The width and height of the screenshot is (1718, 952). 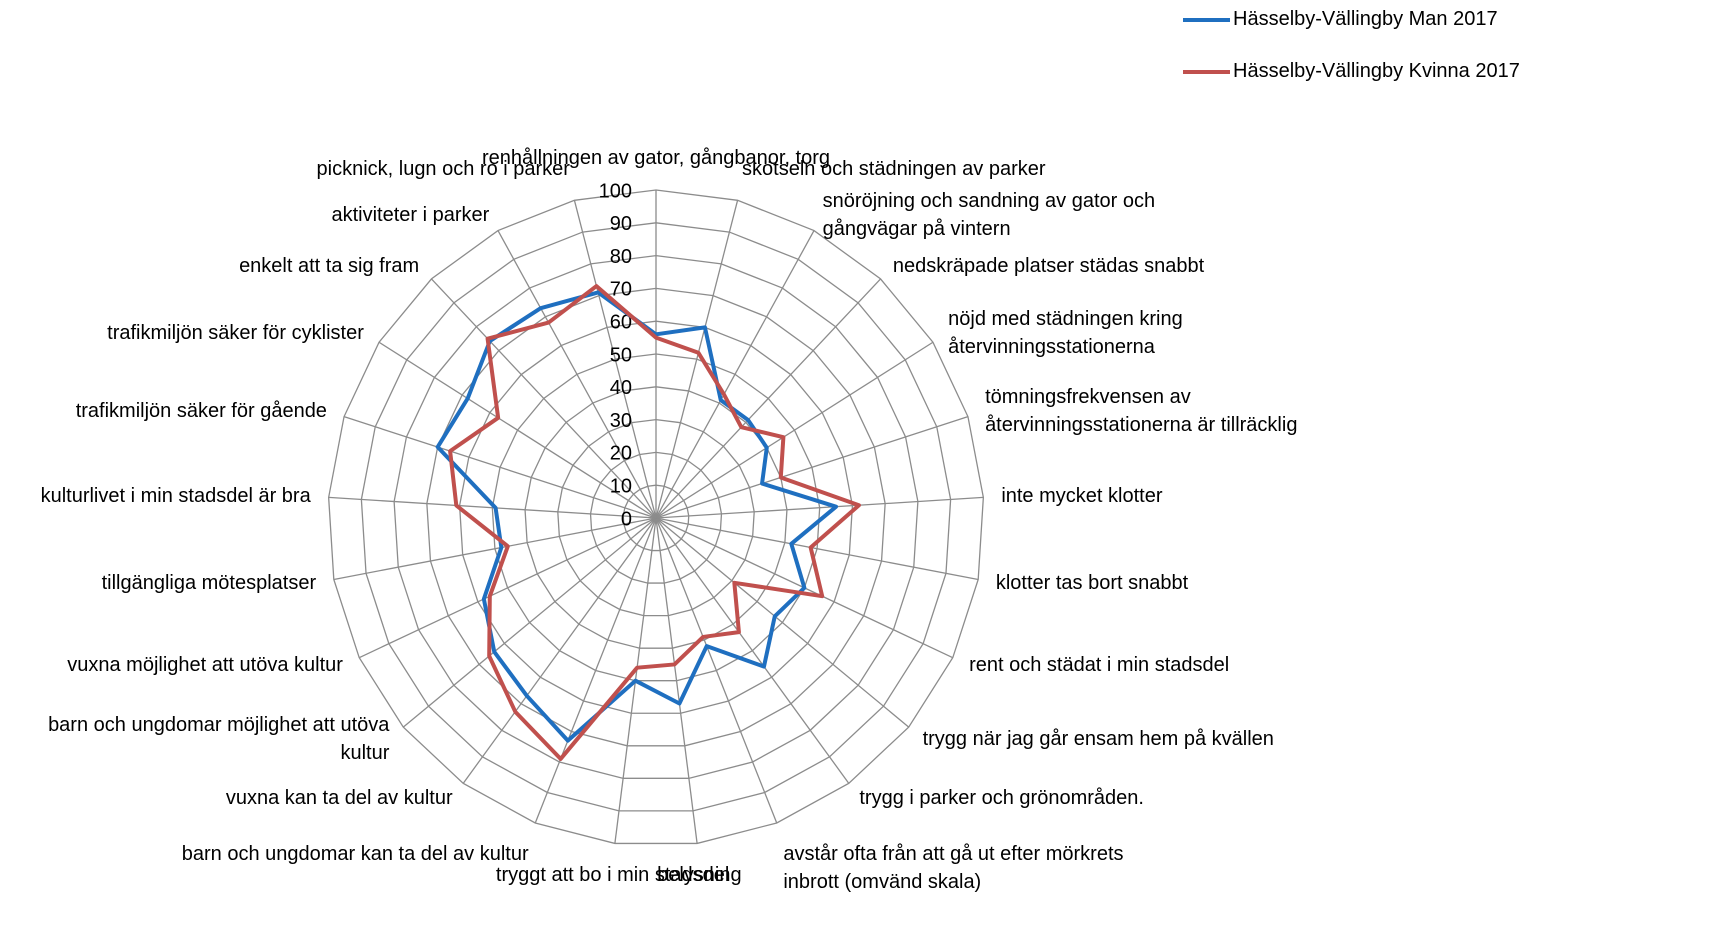 I want to click on category-label: tryggt att bo i min stadsdel, so click(x=612, y=875).